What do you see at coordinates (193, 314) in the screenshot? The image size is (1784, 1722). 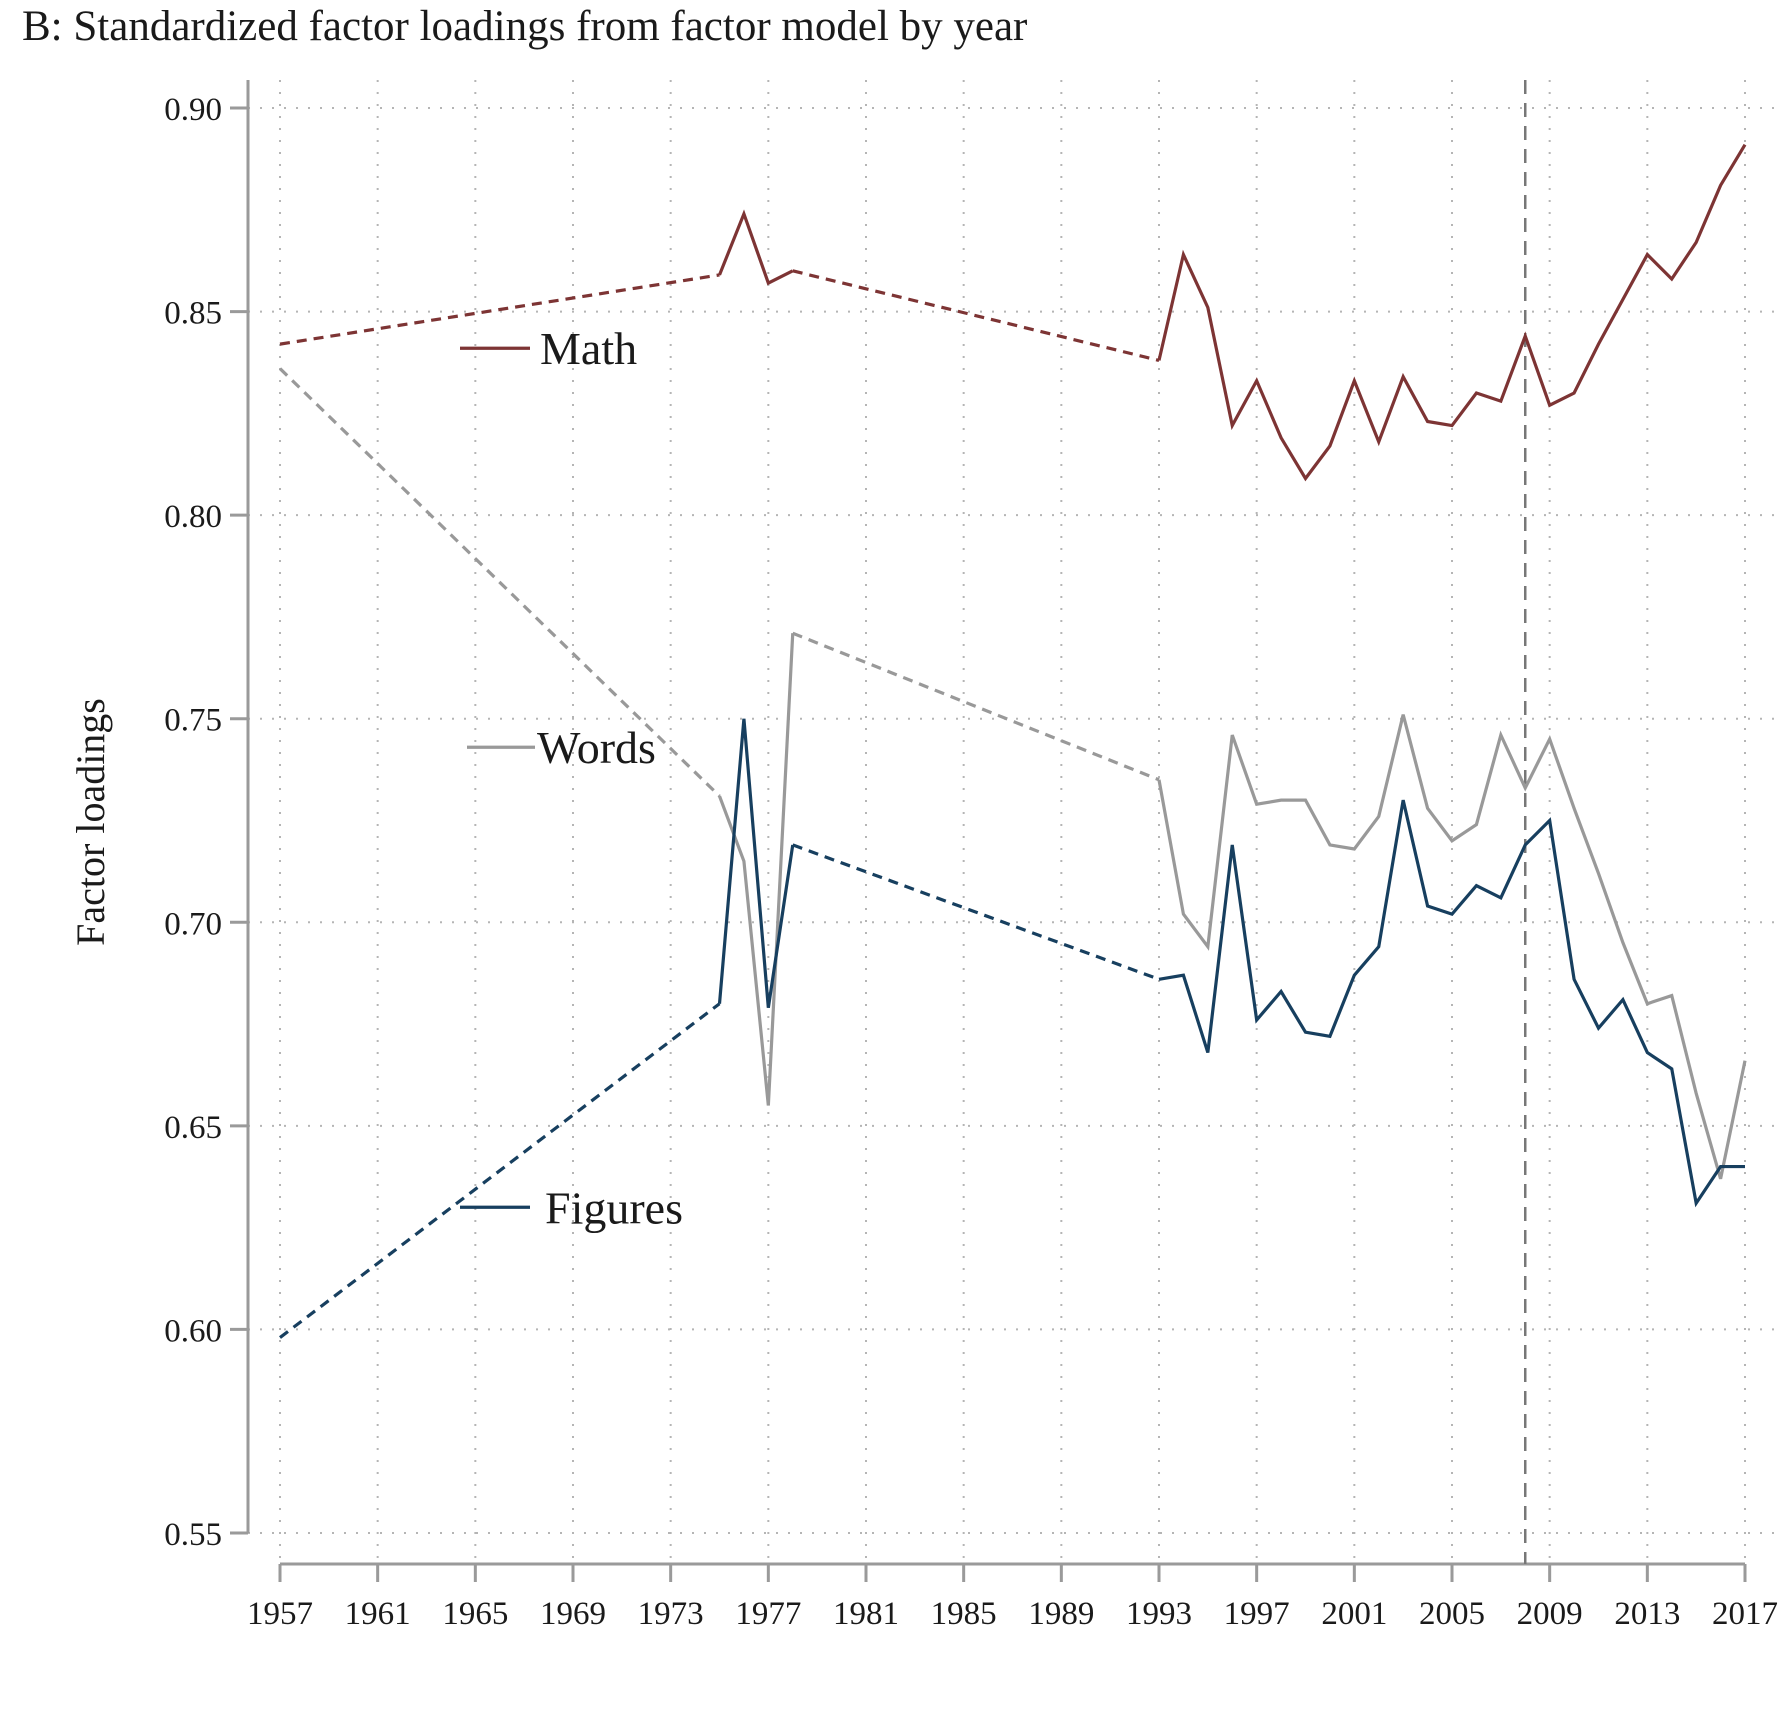 I see `y-tick-label: 0.85` at bounding box center [193, 314].